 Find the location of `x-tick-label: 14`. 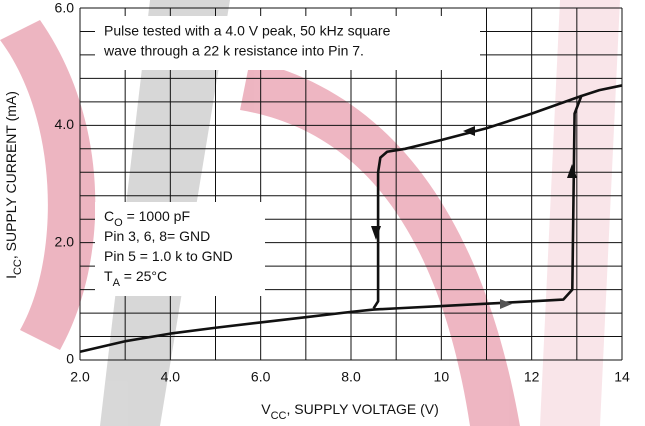

x-tick-label: 14 is located at coordinates (622, 377).